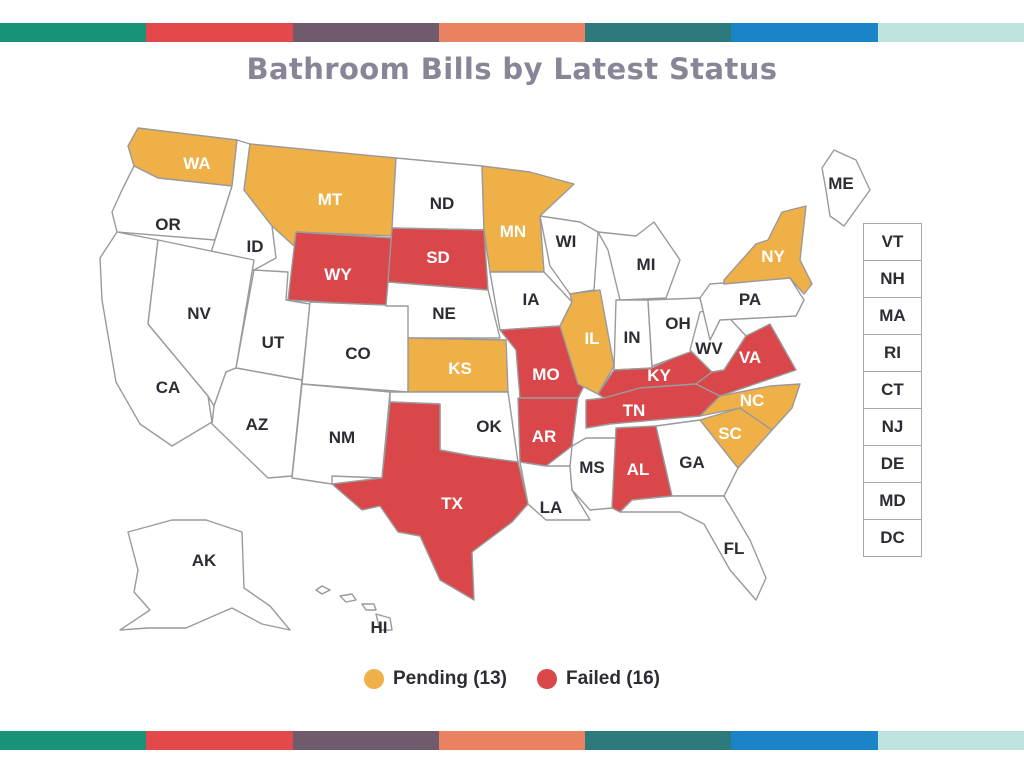  I want to click on legend-label-failed: Failed (16), so click(613, 678).